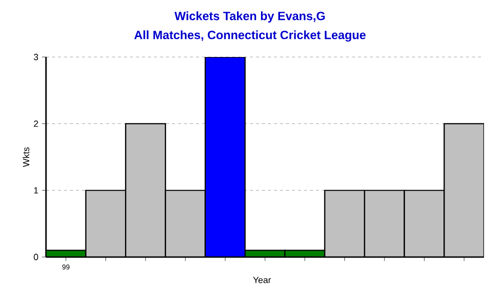 This screenshot has height=300, width=500. I want to click on y-tick-label: 1, so click(36, 190).